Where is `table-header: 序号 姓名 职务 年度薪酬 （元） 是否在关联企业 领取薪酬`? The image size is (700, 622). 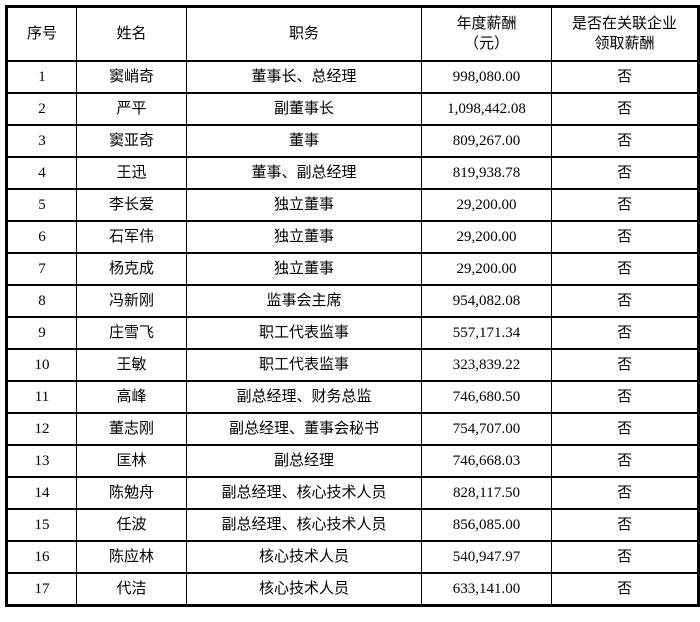 table-header: 序号 姓名 职务 年度薪酬 （元） 是否在关联企业 领取薪酬 is located at coordinates (352, 33).